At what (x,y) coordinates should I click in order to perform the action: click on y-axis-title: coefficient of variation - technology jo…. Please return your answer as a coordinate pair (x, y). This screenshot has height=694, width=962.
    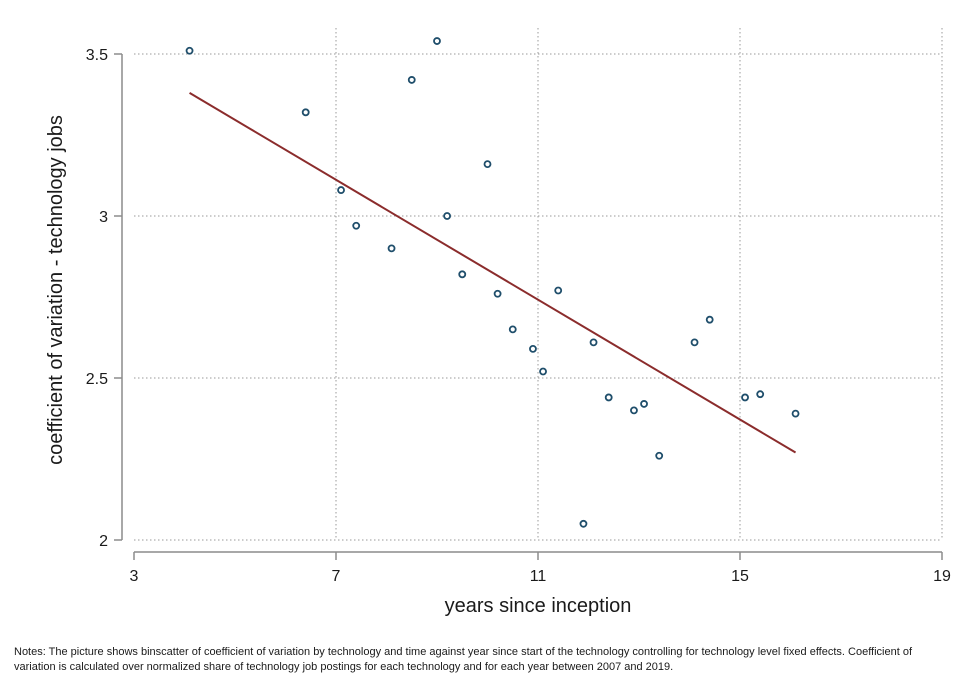
    Looking at the image, I should click on (56, 290).